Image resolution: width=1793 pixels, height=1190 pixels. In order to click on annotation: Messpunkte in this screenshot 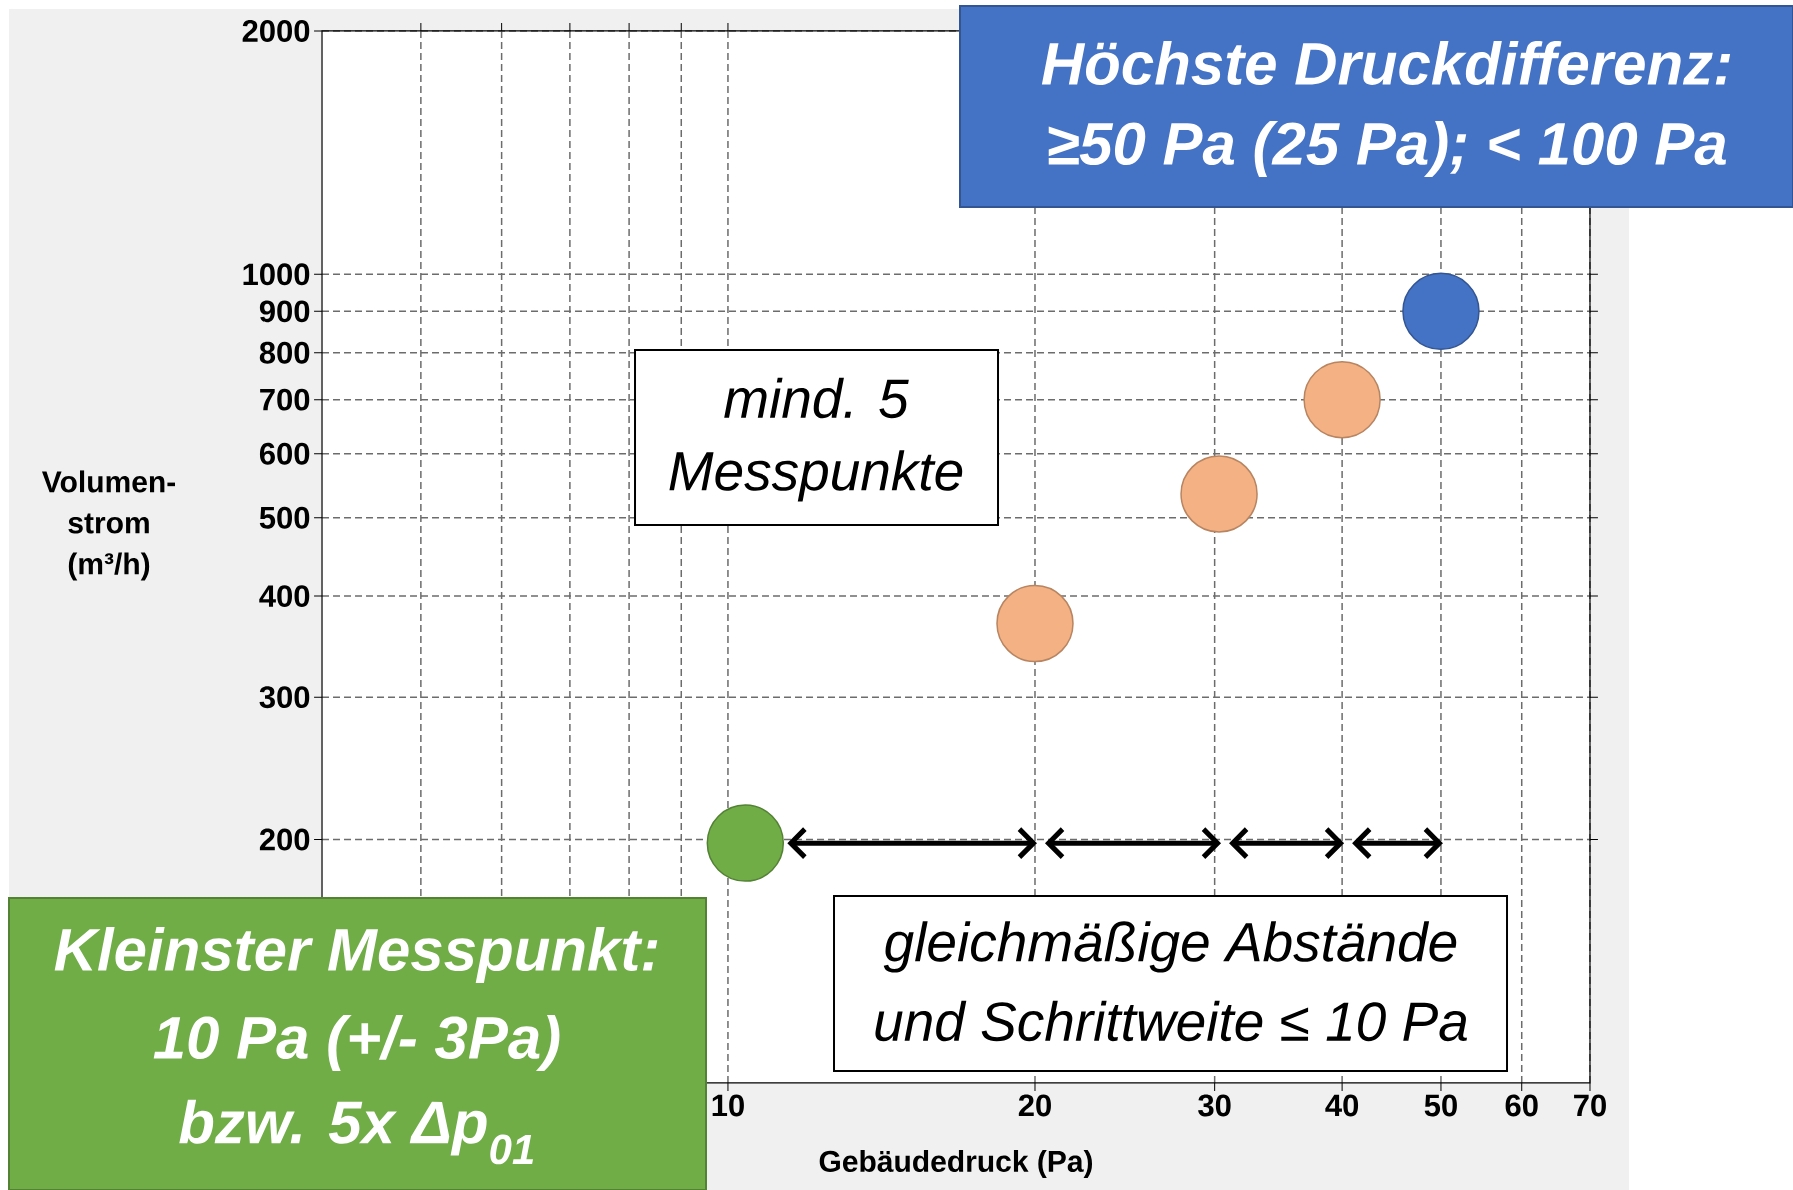, I will do `click(816, 476)`.